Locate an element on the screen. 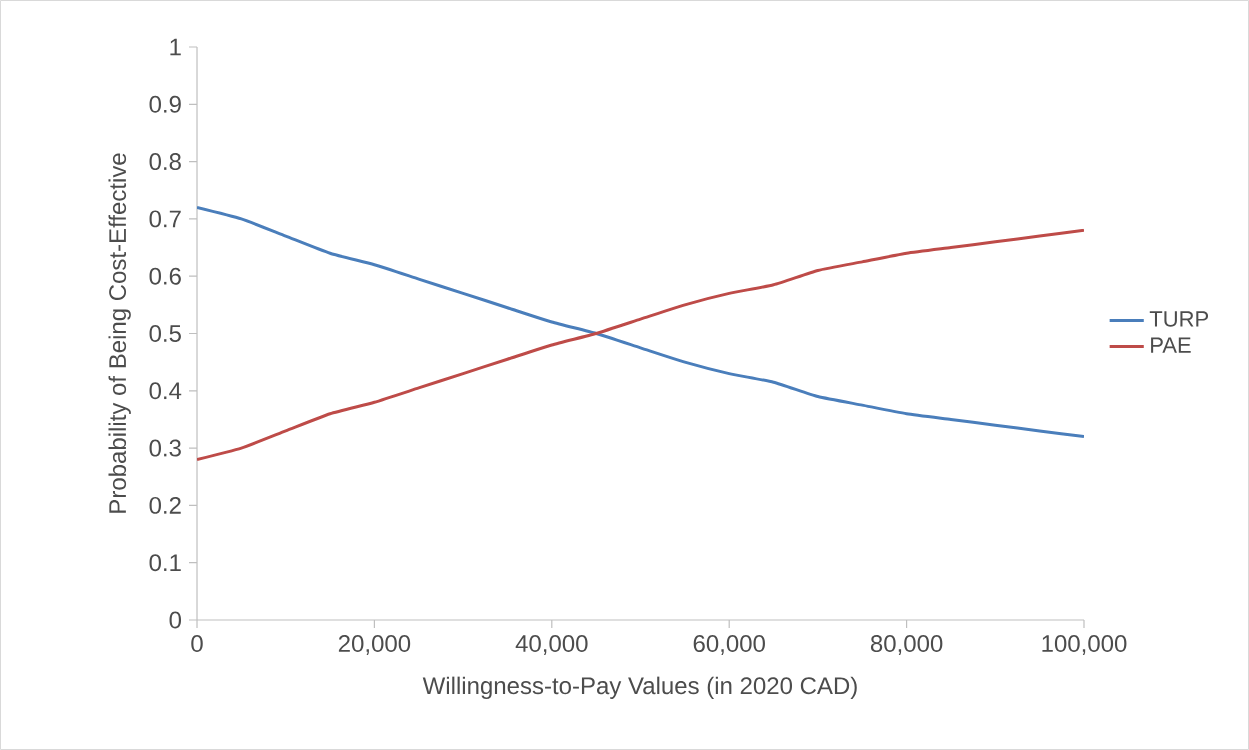 The image size is (1249, 750). legend-label: PAE is located at coordinates (1171, 345).